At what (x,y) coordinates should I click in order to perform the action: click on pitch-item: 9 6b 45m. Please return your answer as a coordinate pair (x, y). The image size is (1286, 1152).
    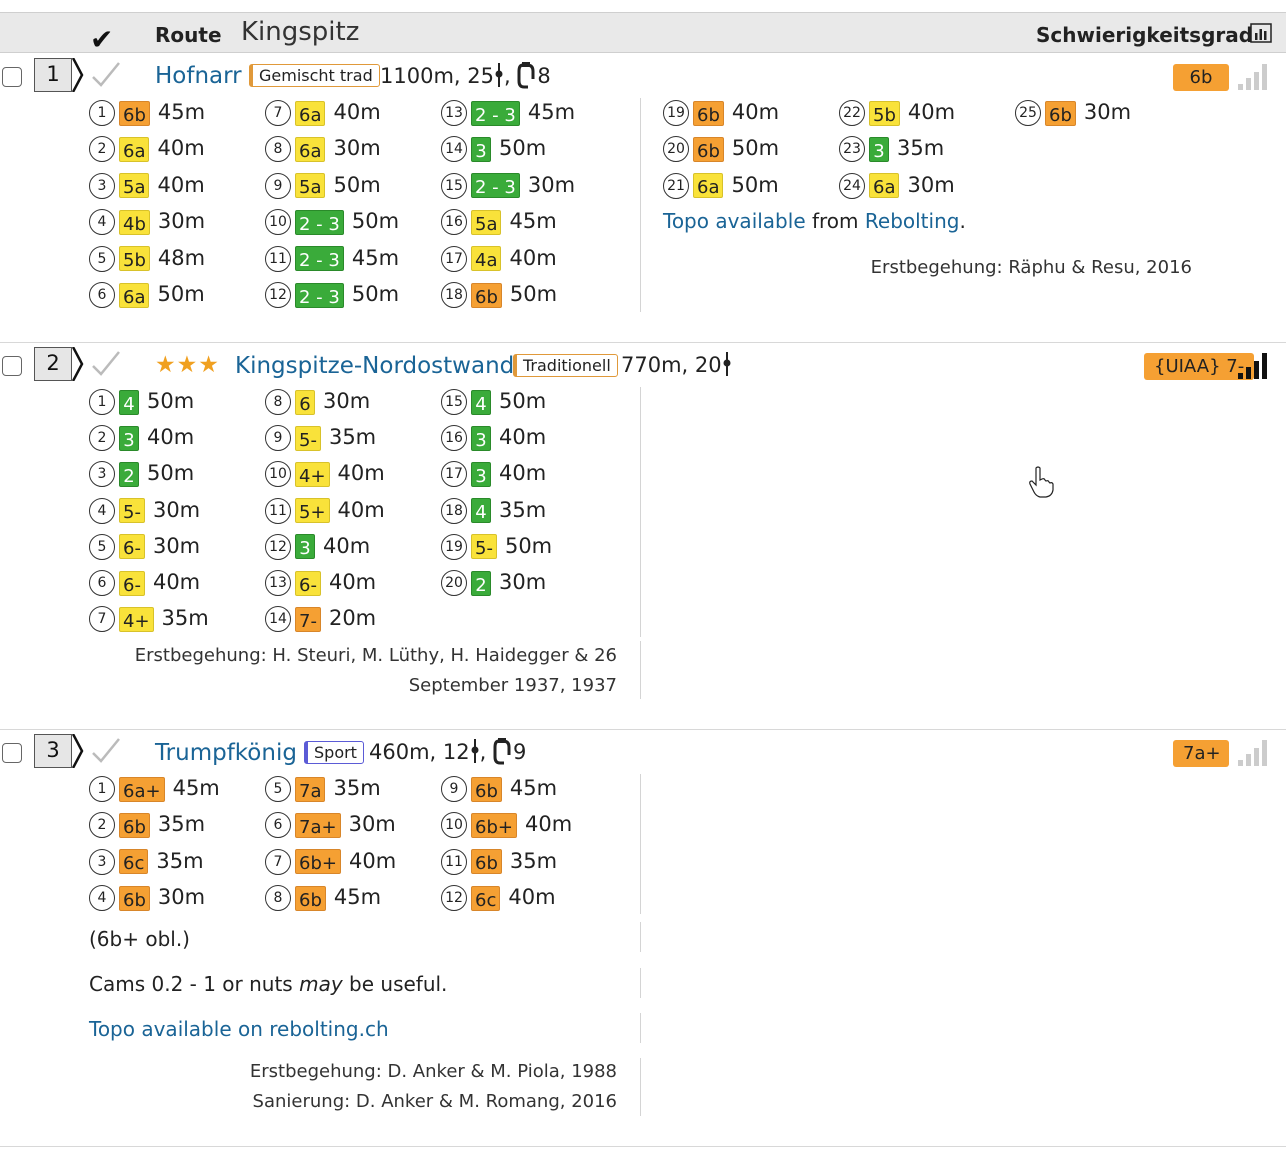
    Looking at the image, I should click on (499, 791).